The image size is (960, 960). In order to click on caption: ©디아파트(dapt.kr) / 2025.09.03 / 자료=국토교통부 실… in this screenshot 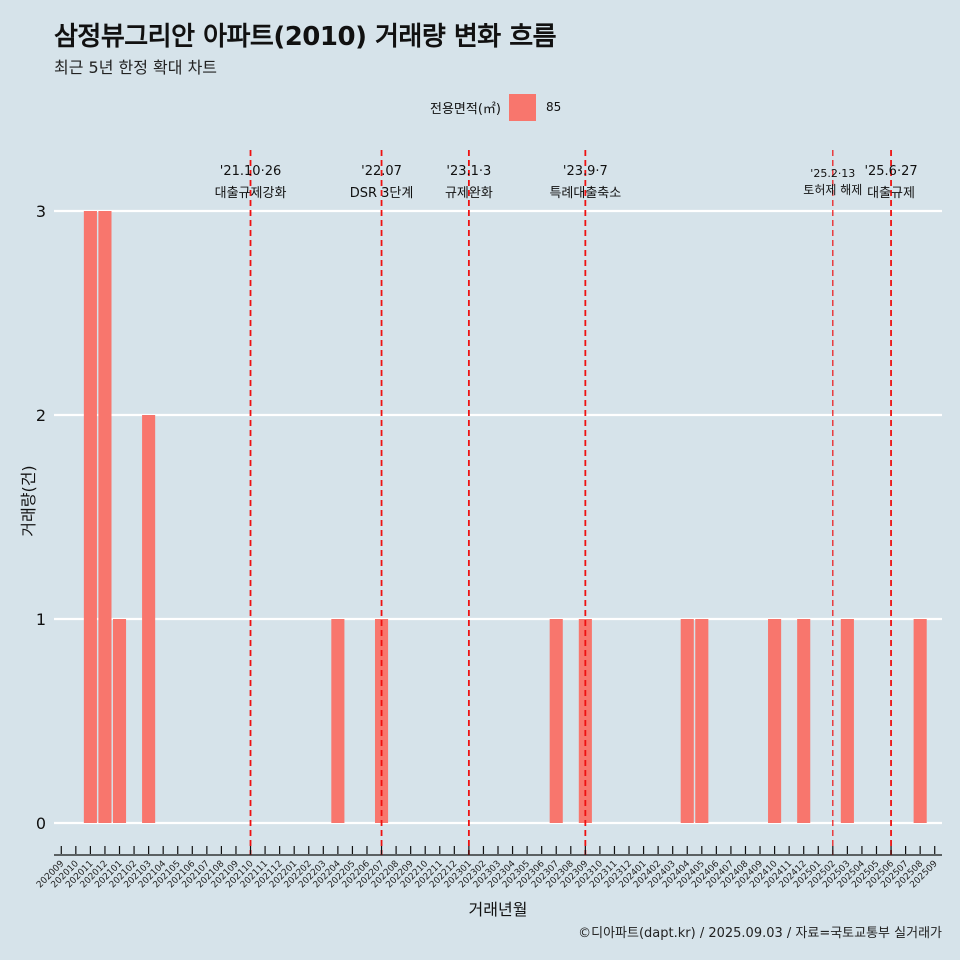, I will do `click(760, 933)`.